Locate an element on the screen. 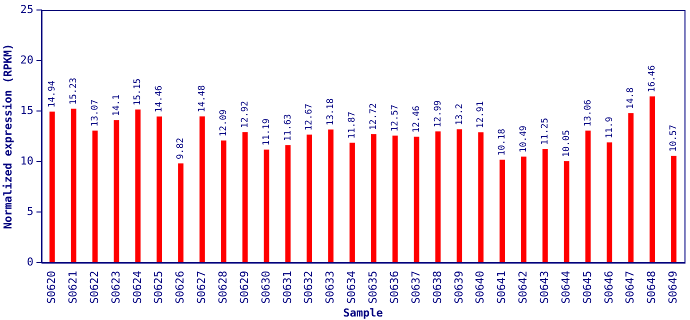 This screenshot has height=320, width=690. data-label: 11.9 is located at coordinates (609, 127).